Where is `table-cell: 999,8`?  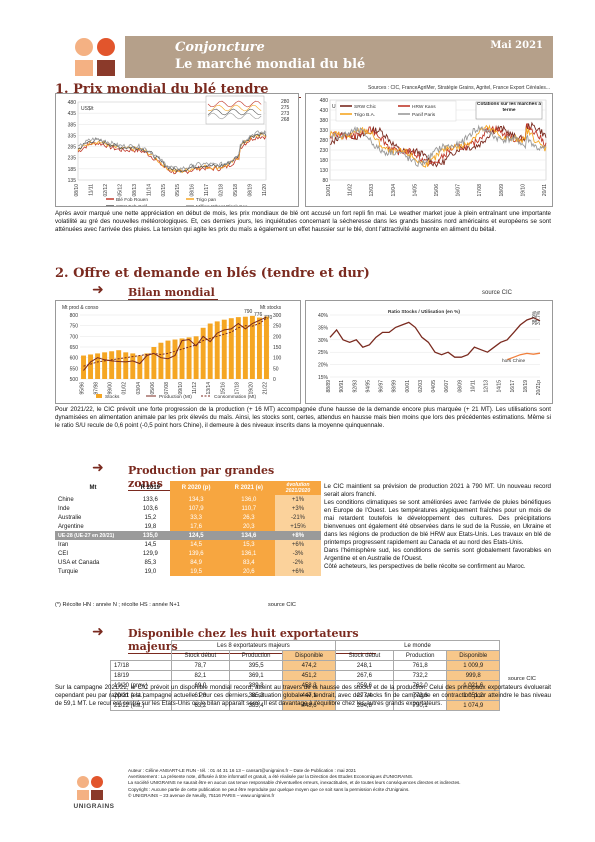
table-cell: 999,8 is located at coordinates (473, 675).